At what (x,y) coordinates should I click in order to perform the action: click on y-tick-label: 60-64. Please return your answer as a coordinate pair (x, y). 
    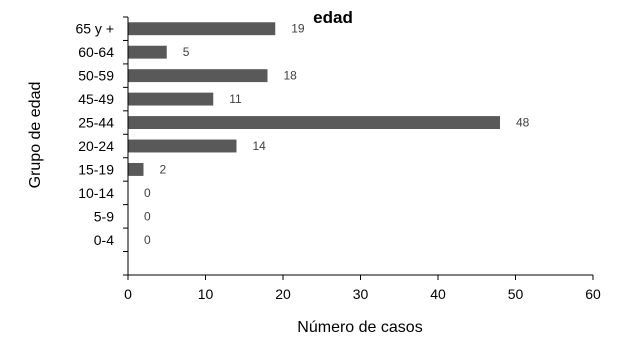
    Looking at the image, I should click on (96, 52).